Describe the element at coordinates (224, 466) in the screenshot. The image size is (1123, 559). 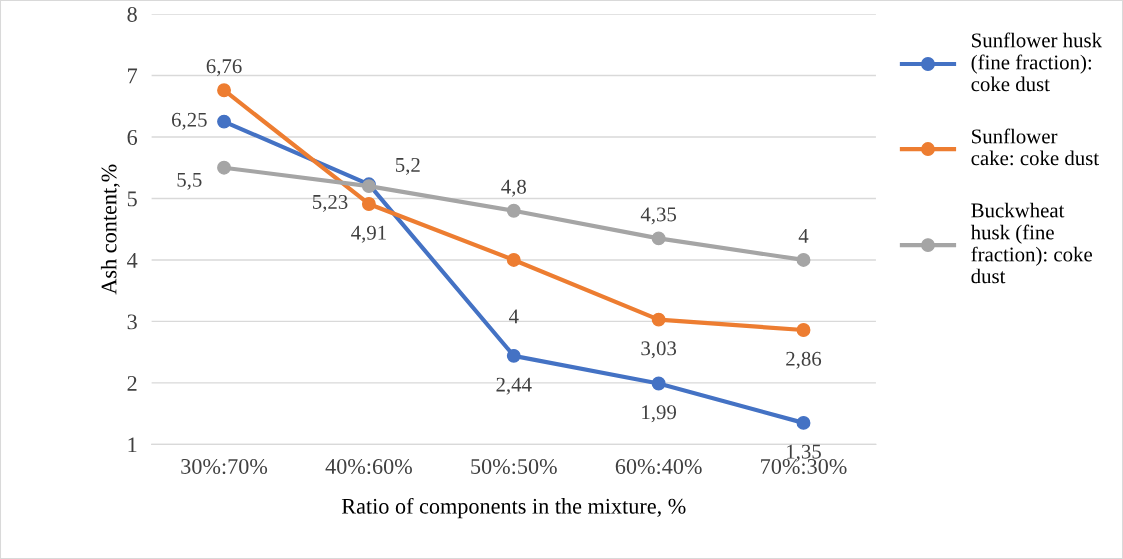
I see `x-tick-label: 30%:70%` at that location.